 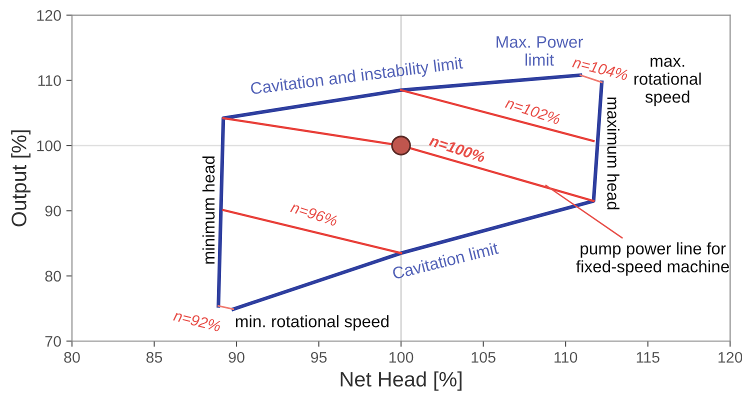 I want to click on x-tick-label: 115, so click(x=648, y=357).